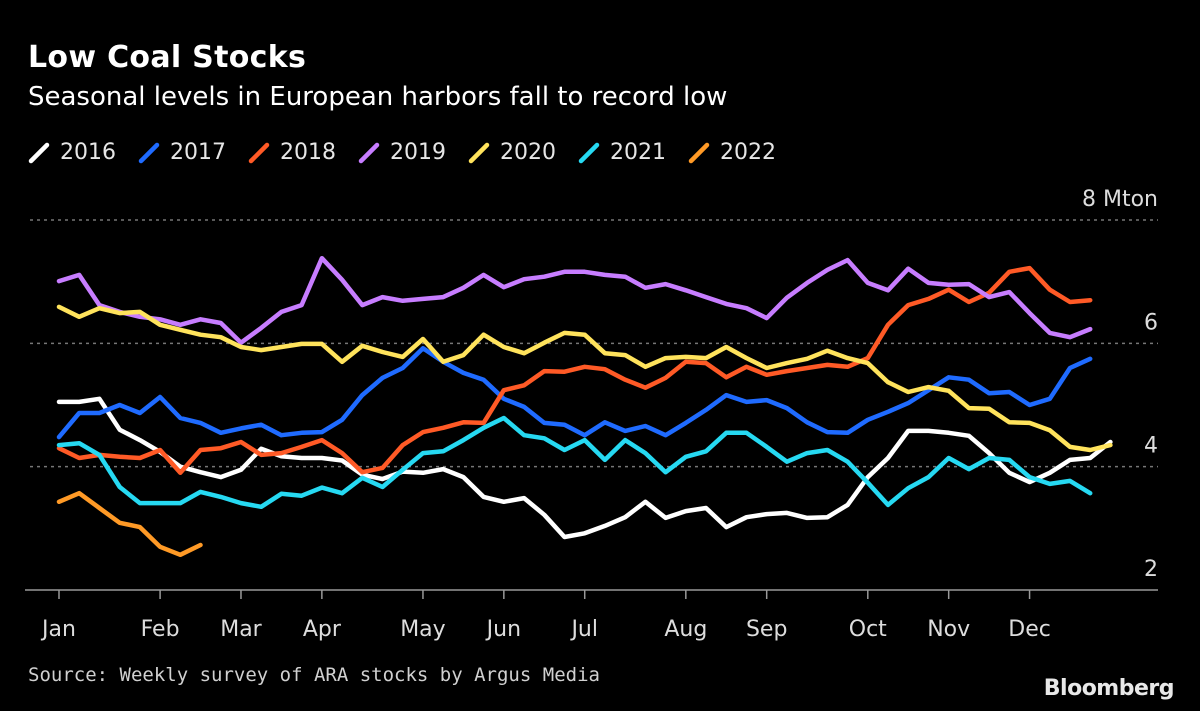 This screenshot has height=711, width=1200. I want to click on legend-item-2020: 2020, so click(512, 152).